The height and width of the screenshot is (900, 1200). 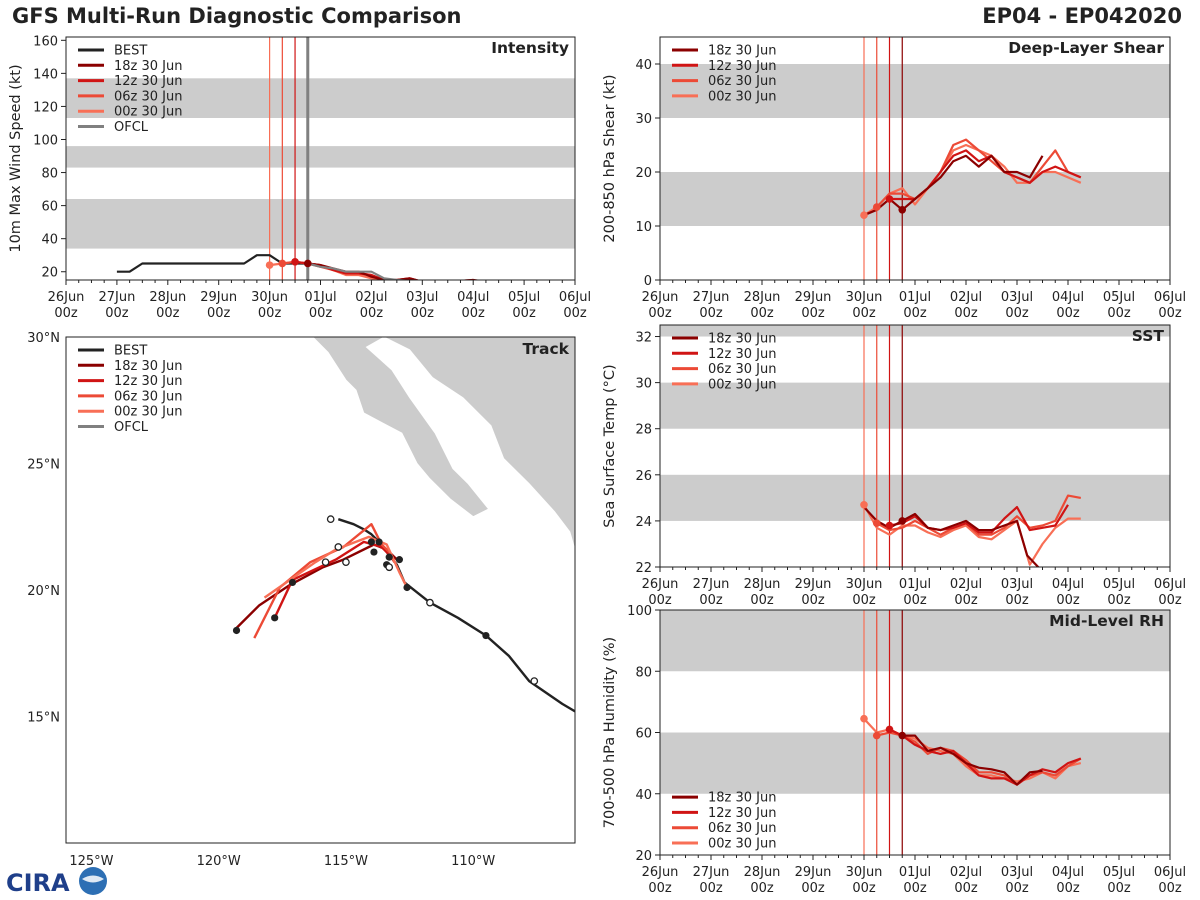 What do you see at coordinates (660, 313) in the screenshot?
I see `shear-xtick-hour-0: 00z` at bounding box center [660, 313].